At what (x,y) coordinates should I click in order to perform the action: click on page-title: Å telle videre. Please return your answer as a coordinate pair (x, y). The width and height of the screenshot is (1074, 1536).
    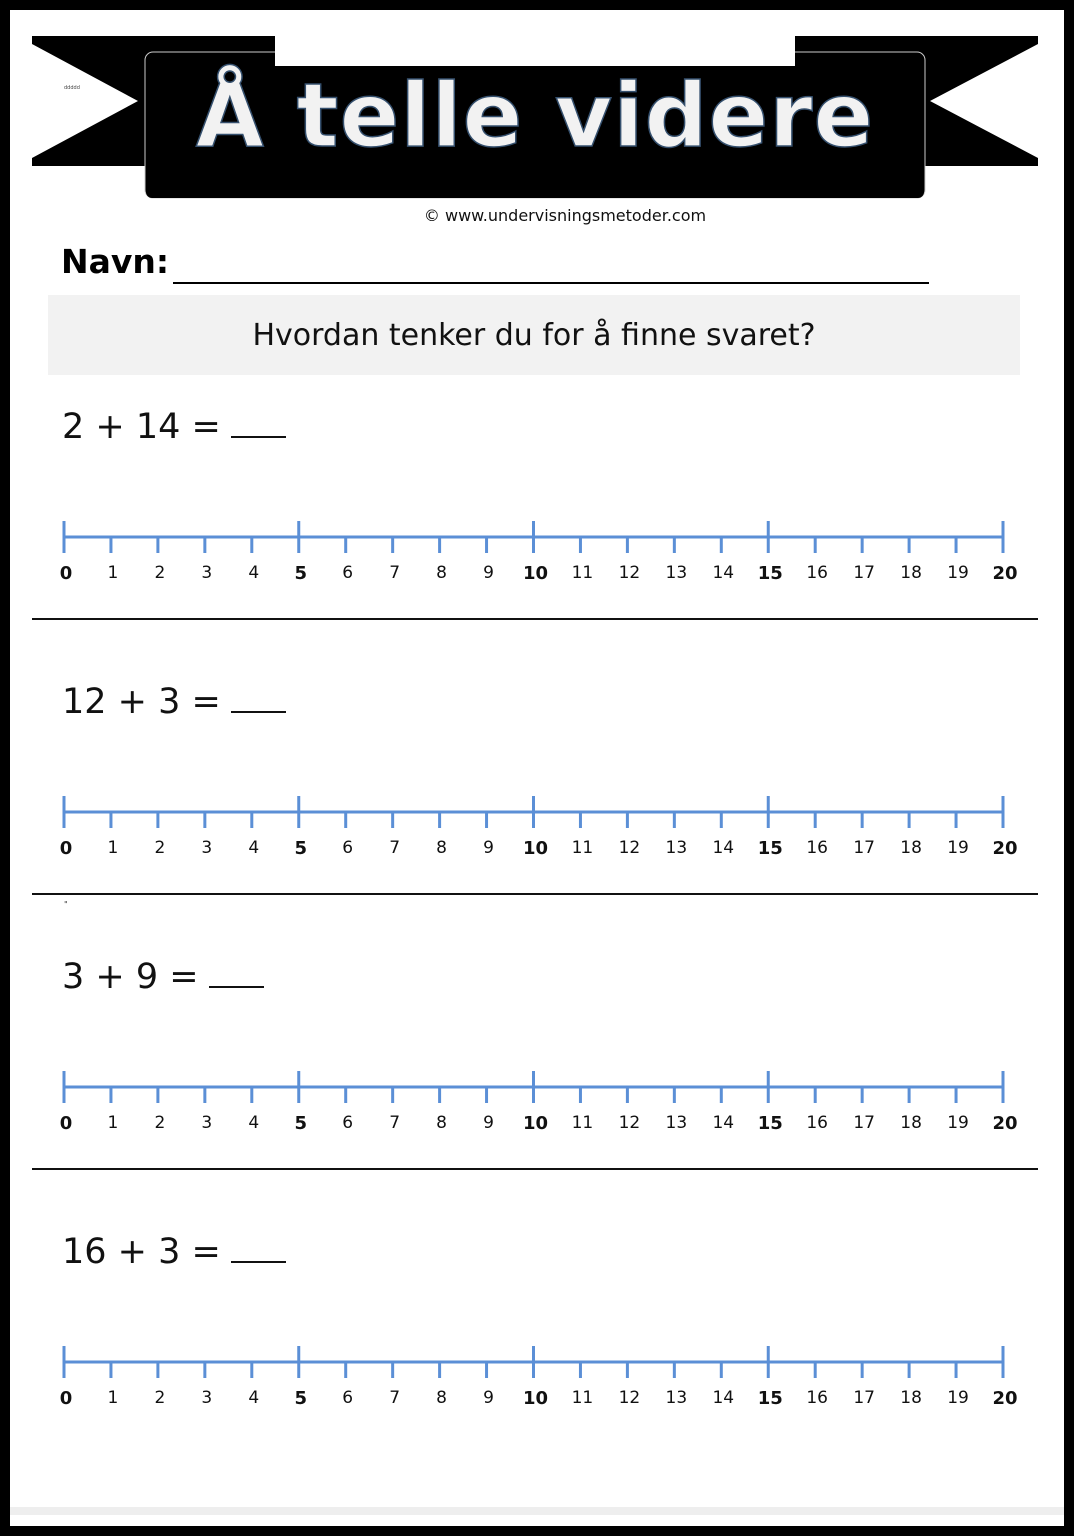
    Looking at the image, I should click on (535, 115).